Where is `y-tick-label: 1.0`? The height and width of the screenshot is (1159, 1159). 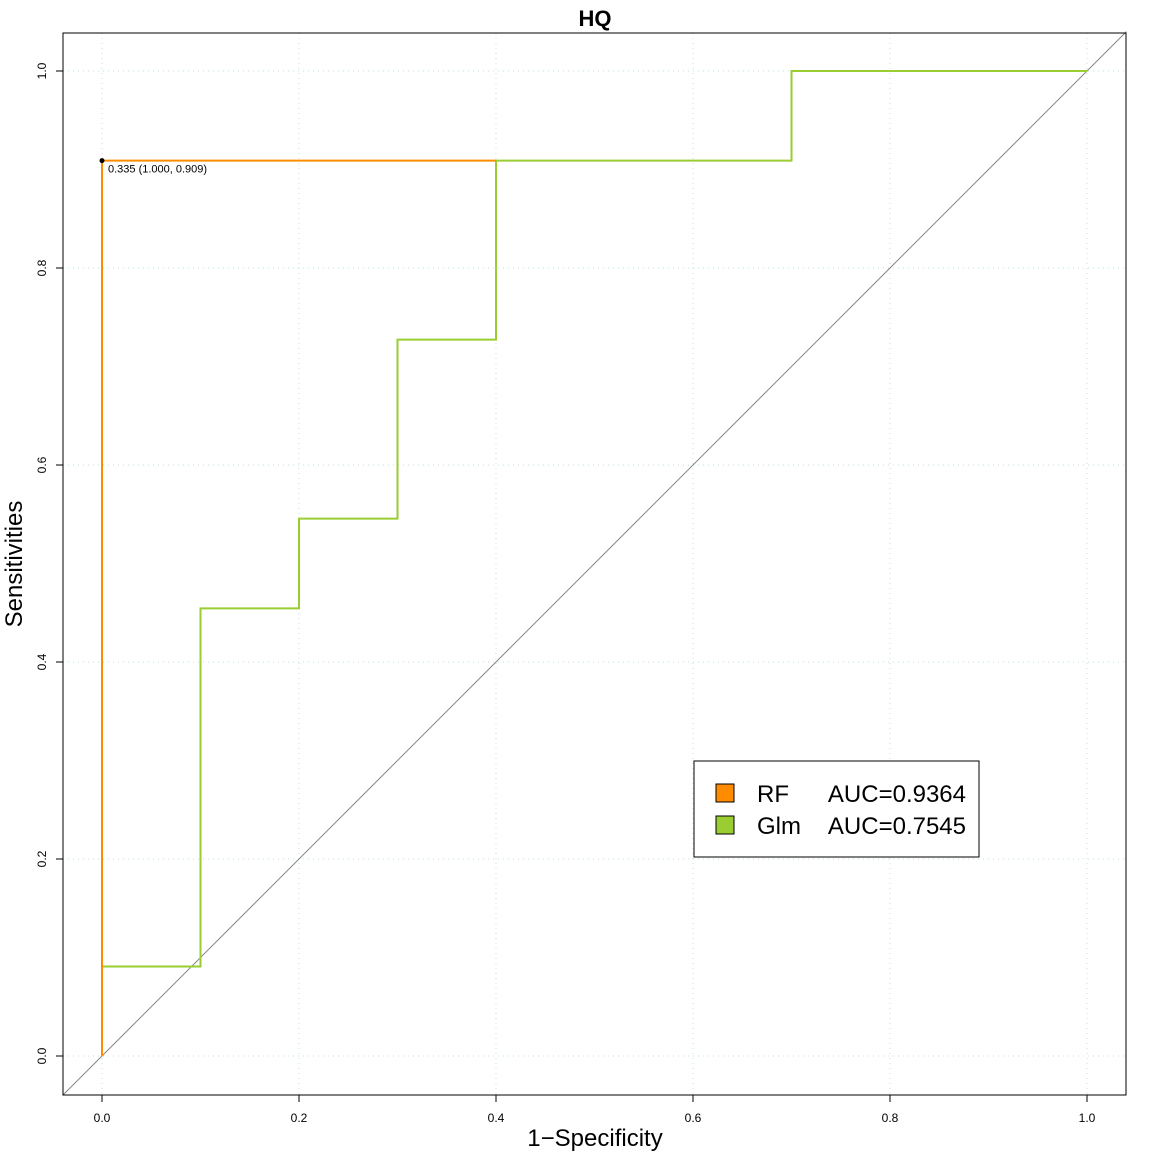 y-tick-label: 1.0 is located at coordinates (42, 70).